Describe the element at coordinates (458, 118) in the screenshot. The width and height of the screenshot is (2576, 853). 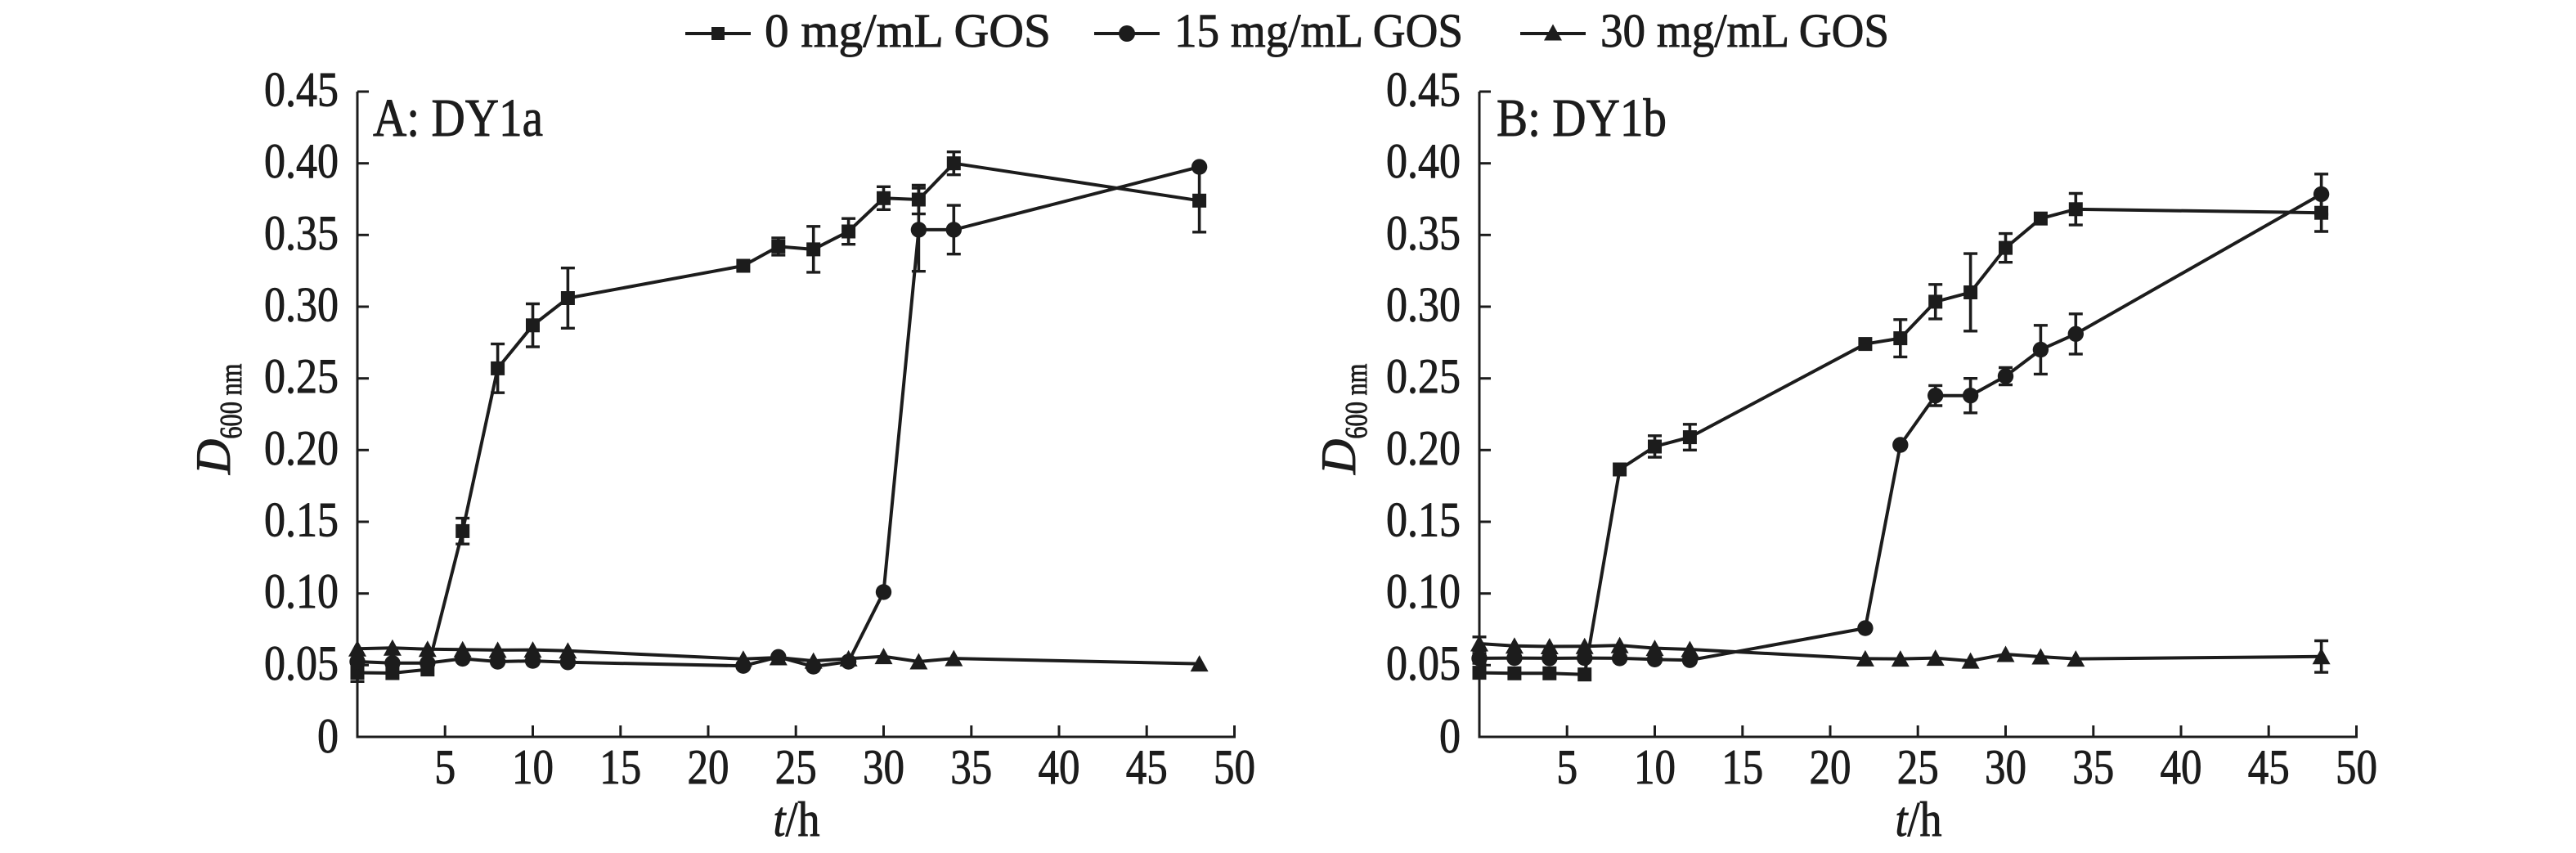
I see `svg-text: A: DY1a` at that location.